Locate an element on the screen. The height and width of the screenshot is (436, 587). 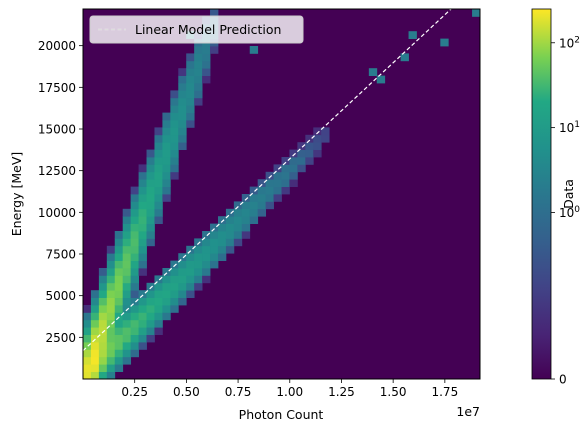
x-axis-ticks: 0.25 0.50 0.75 1.00 1.25 1.50 1.75 is located at coordinates (289, 389).